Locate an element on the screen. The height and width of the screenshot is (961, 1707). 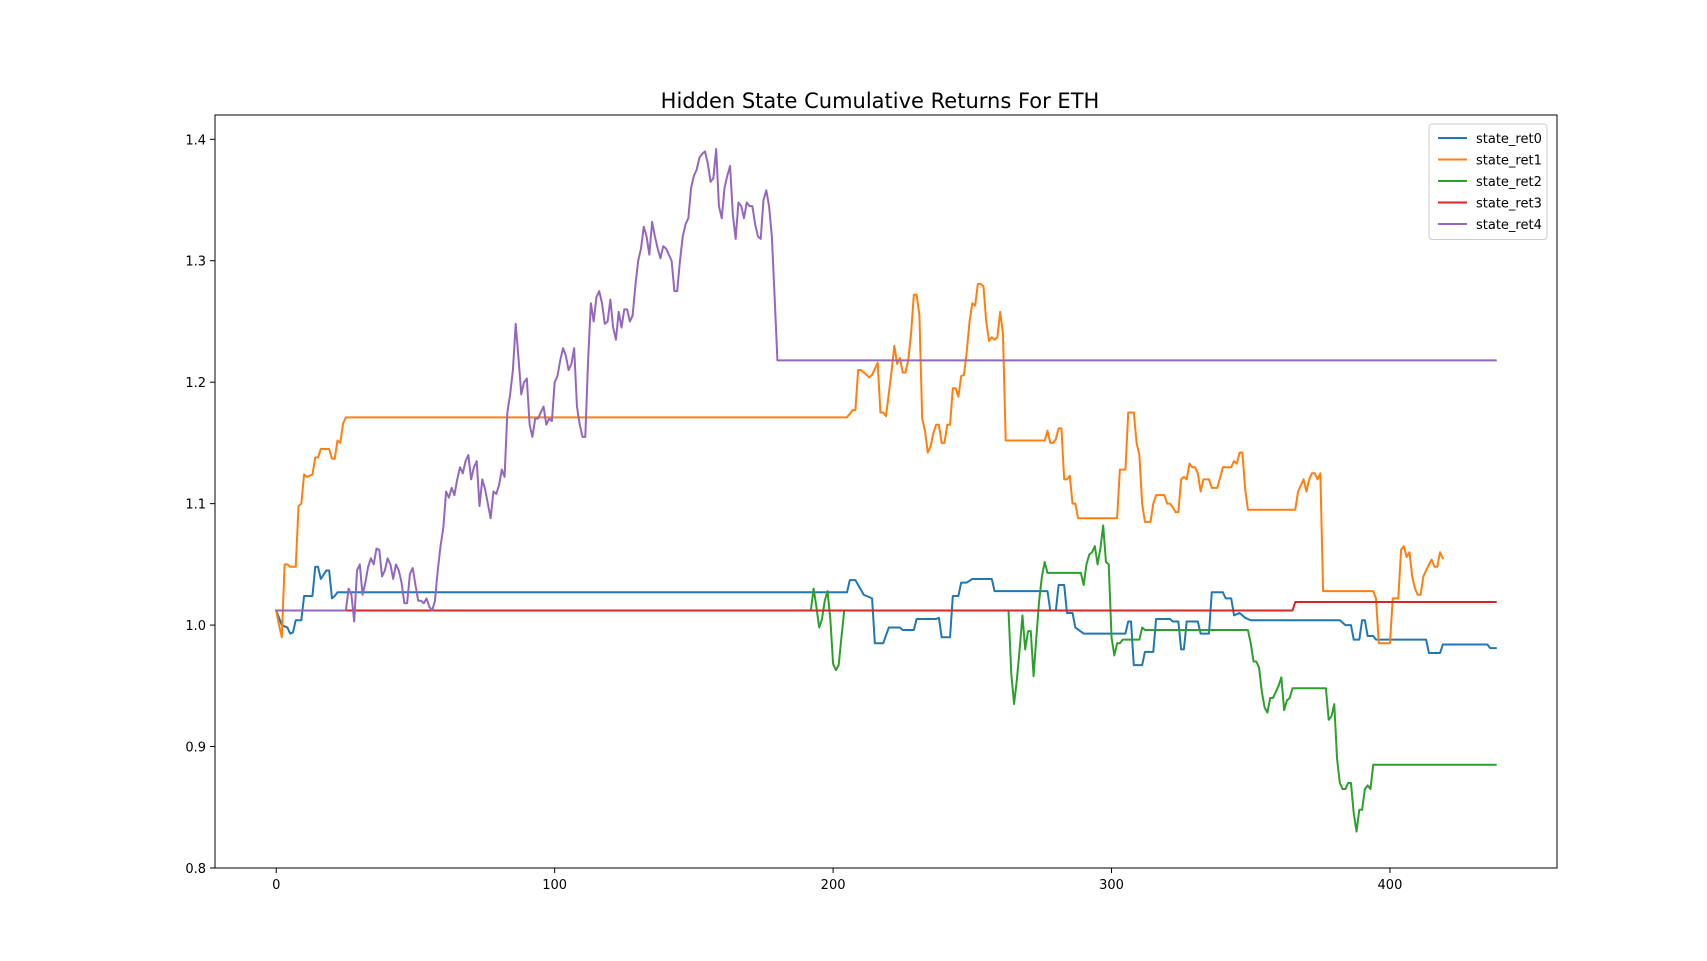
x-tick-label: 400 is located at coordinates (1390, 885).